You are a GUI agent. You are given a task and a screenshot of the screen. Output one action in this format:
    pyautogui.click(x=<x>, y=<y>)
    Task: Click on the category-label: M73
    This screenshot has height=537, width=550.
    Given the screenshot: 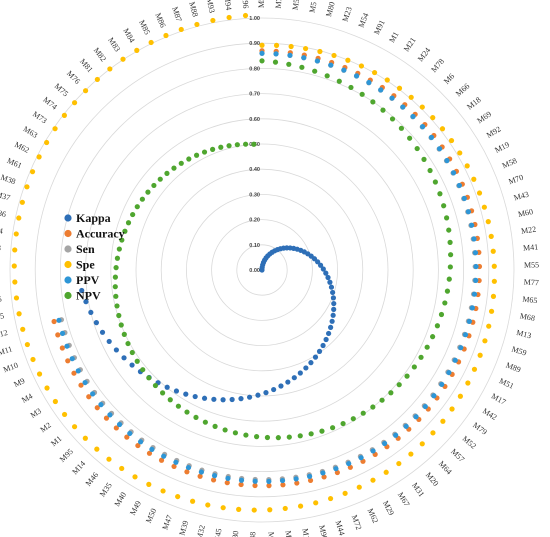 What is the action you would take?
    pyautogui.click(x=40, y=117)
    